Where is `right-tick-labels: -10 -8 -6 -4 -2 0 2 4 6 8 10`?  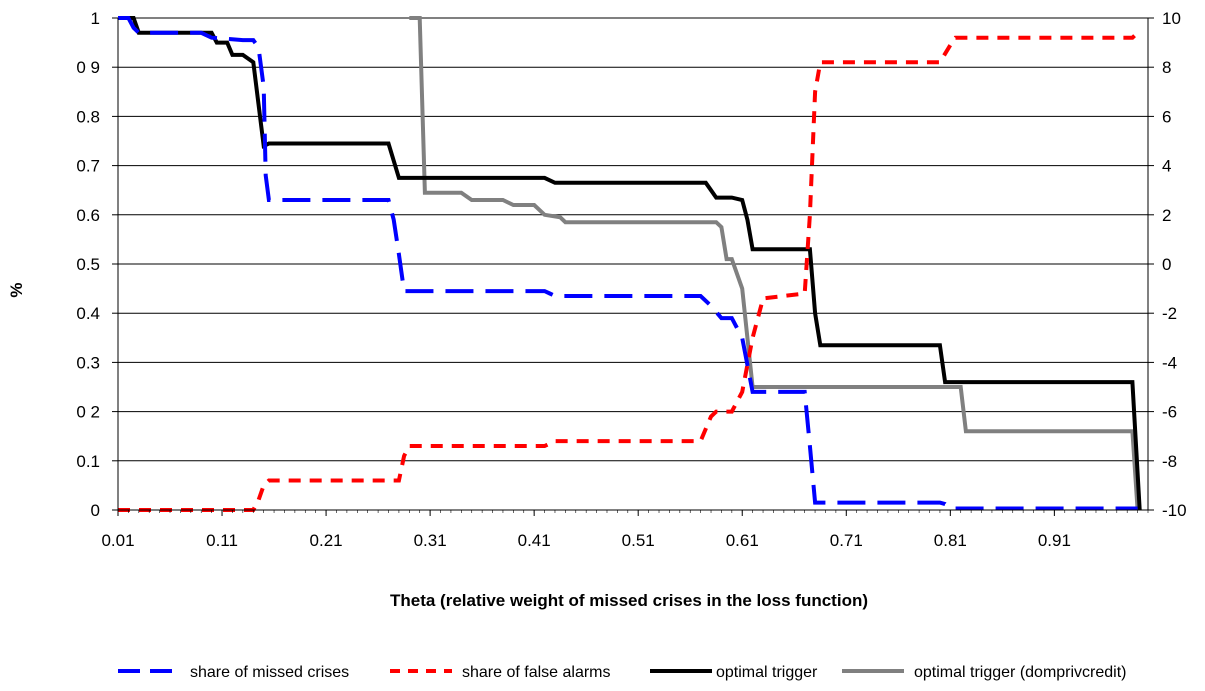 right-tick-labels: -10 -8 -6 -4 -2 0 2 4 6 8 10 is located at coordinates (1174, 264).